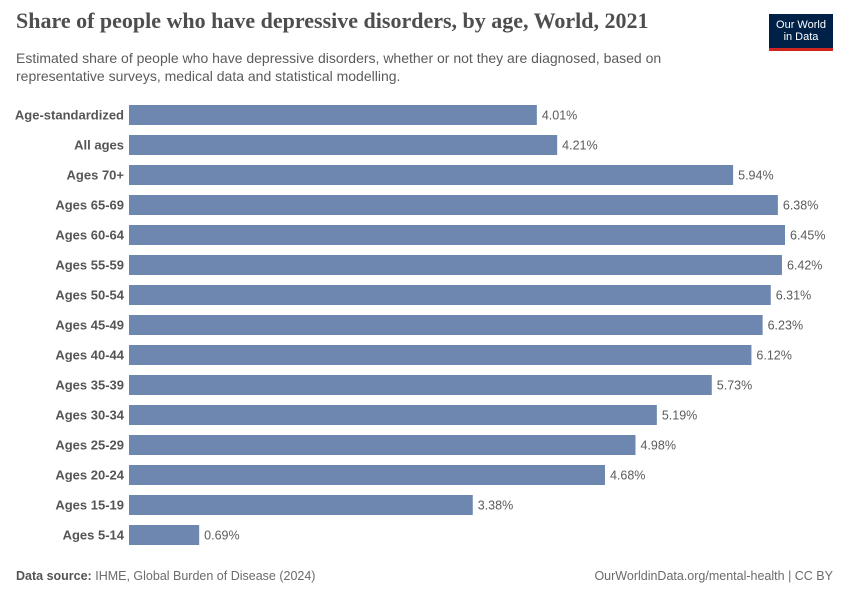 The width and height of the screenshot is (850, 600). I want to click on y-tick-label: Ages 25-29, so click(89, 444).